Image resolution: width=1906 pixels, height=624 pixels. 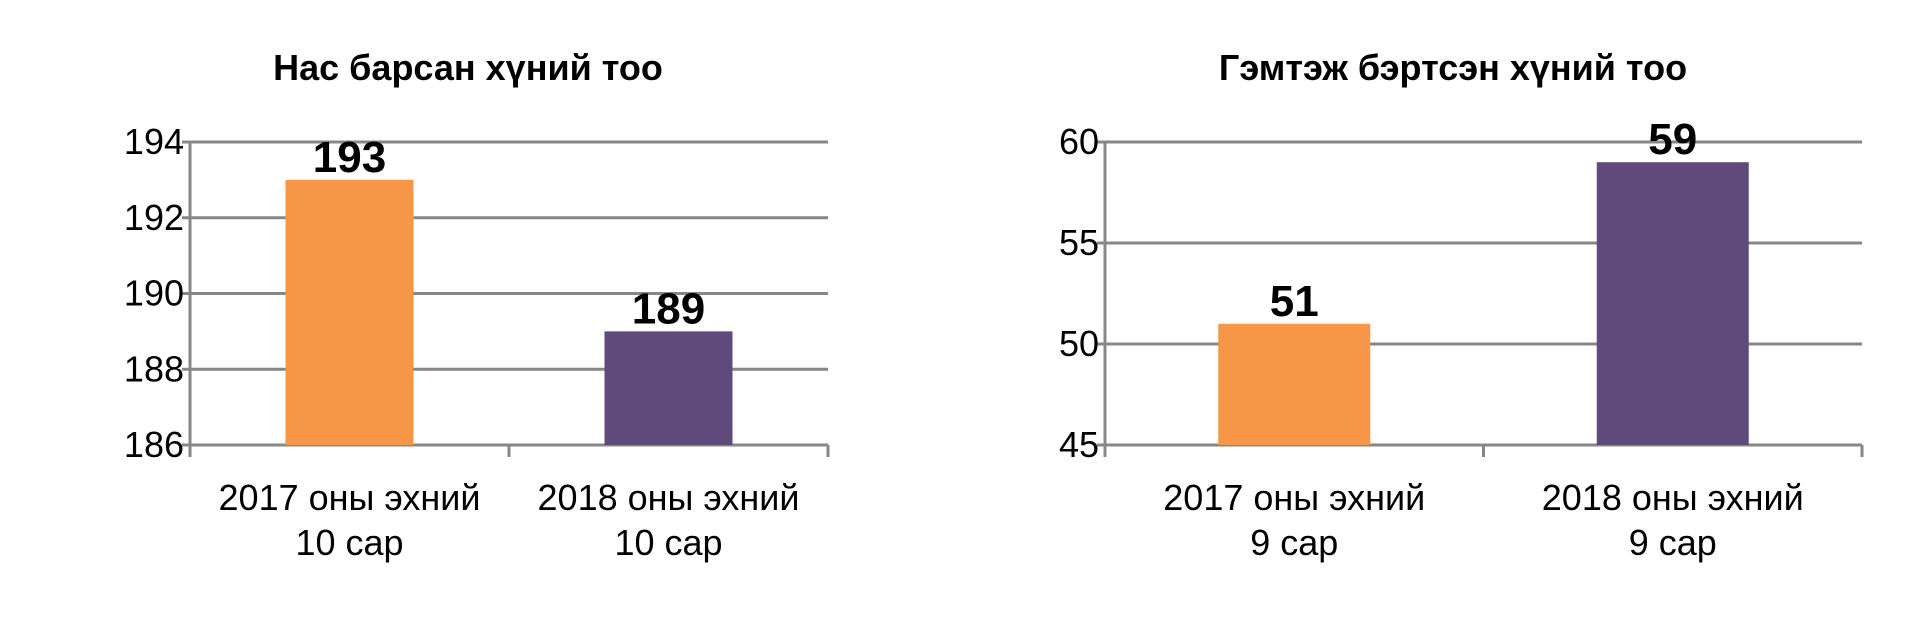 I want to click on data-label: 51, so click(x=1294, y=301).